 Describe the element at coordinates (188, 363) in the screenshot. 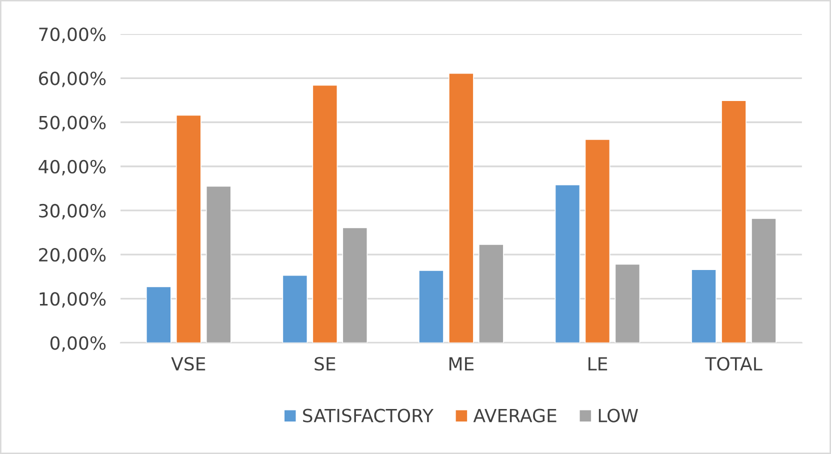

I see `x-tick-label: VSE` at that location.